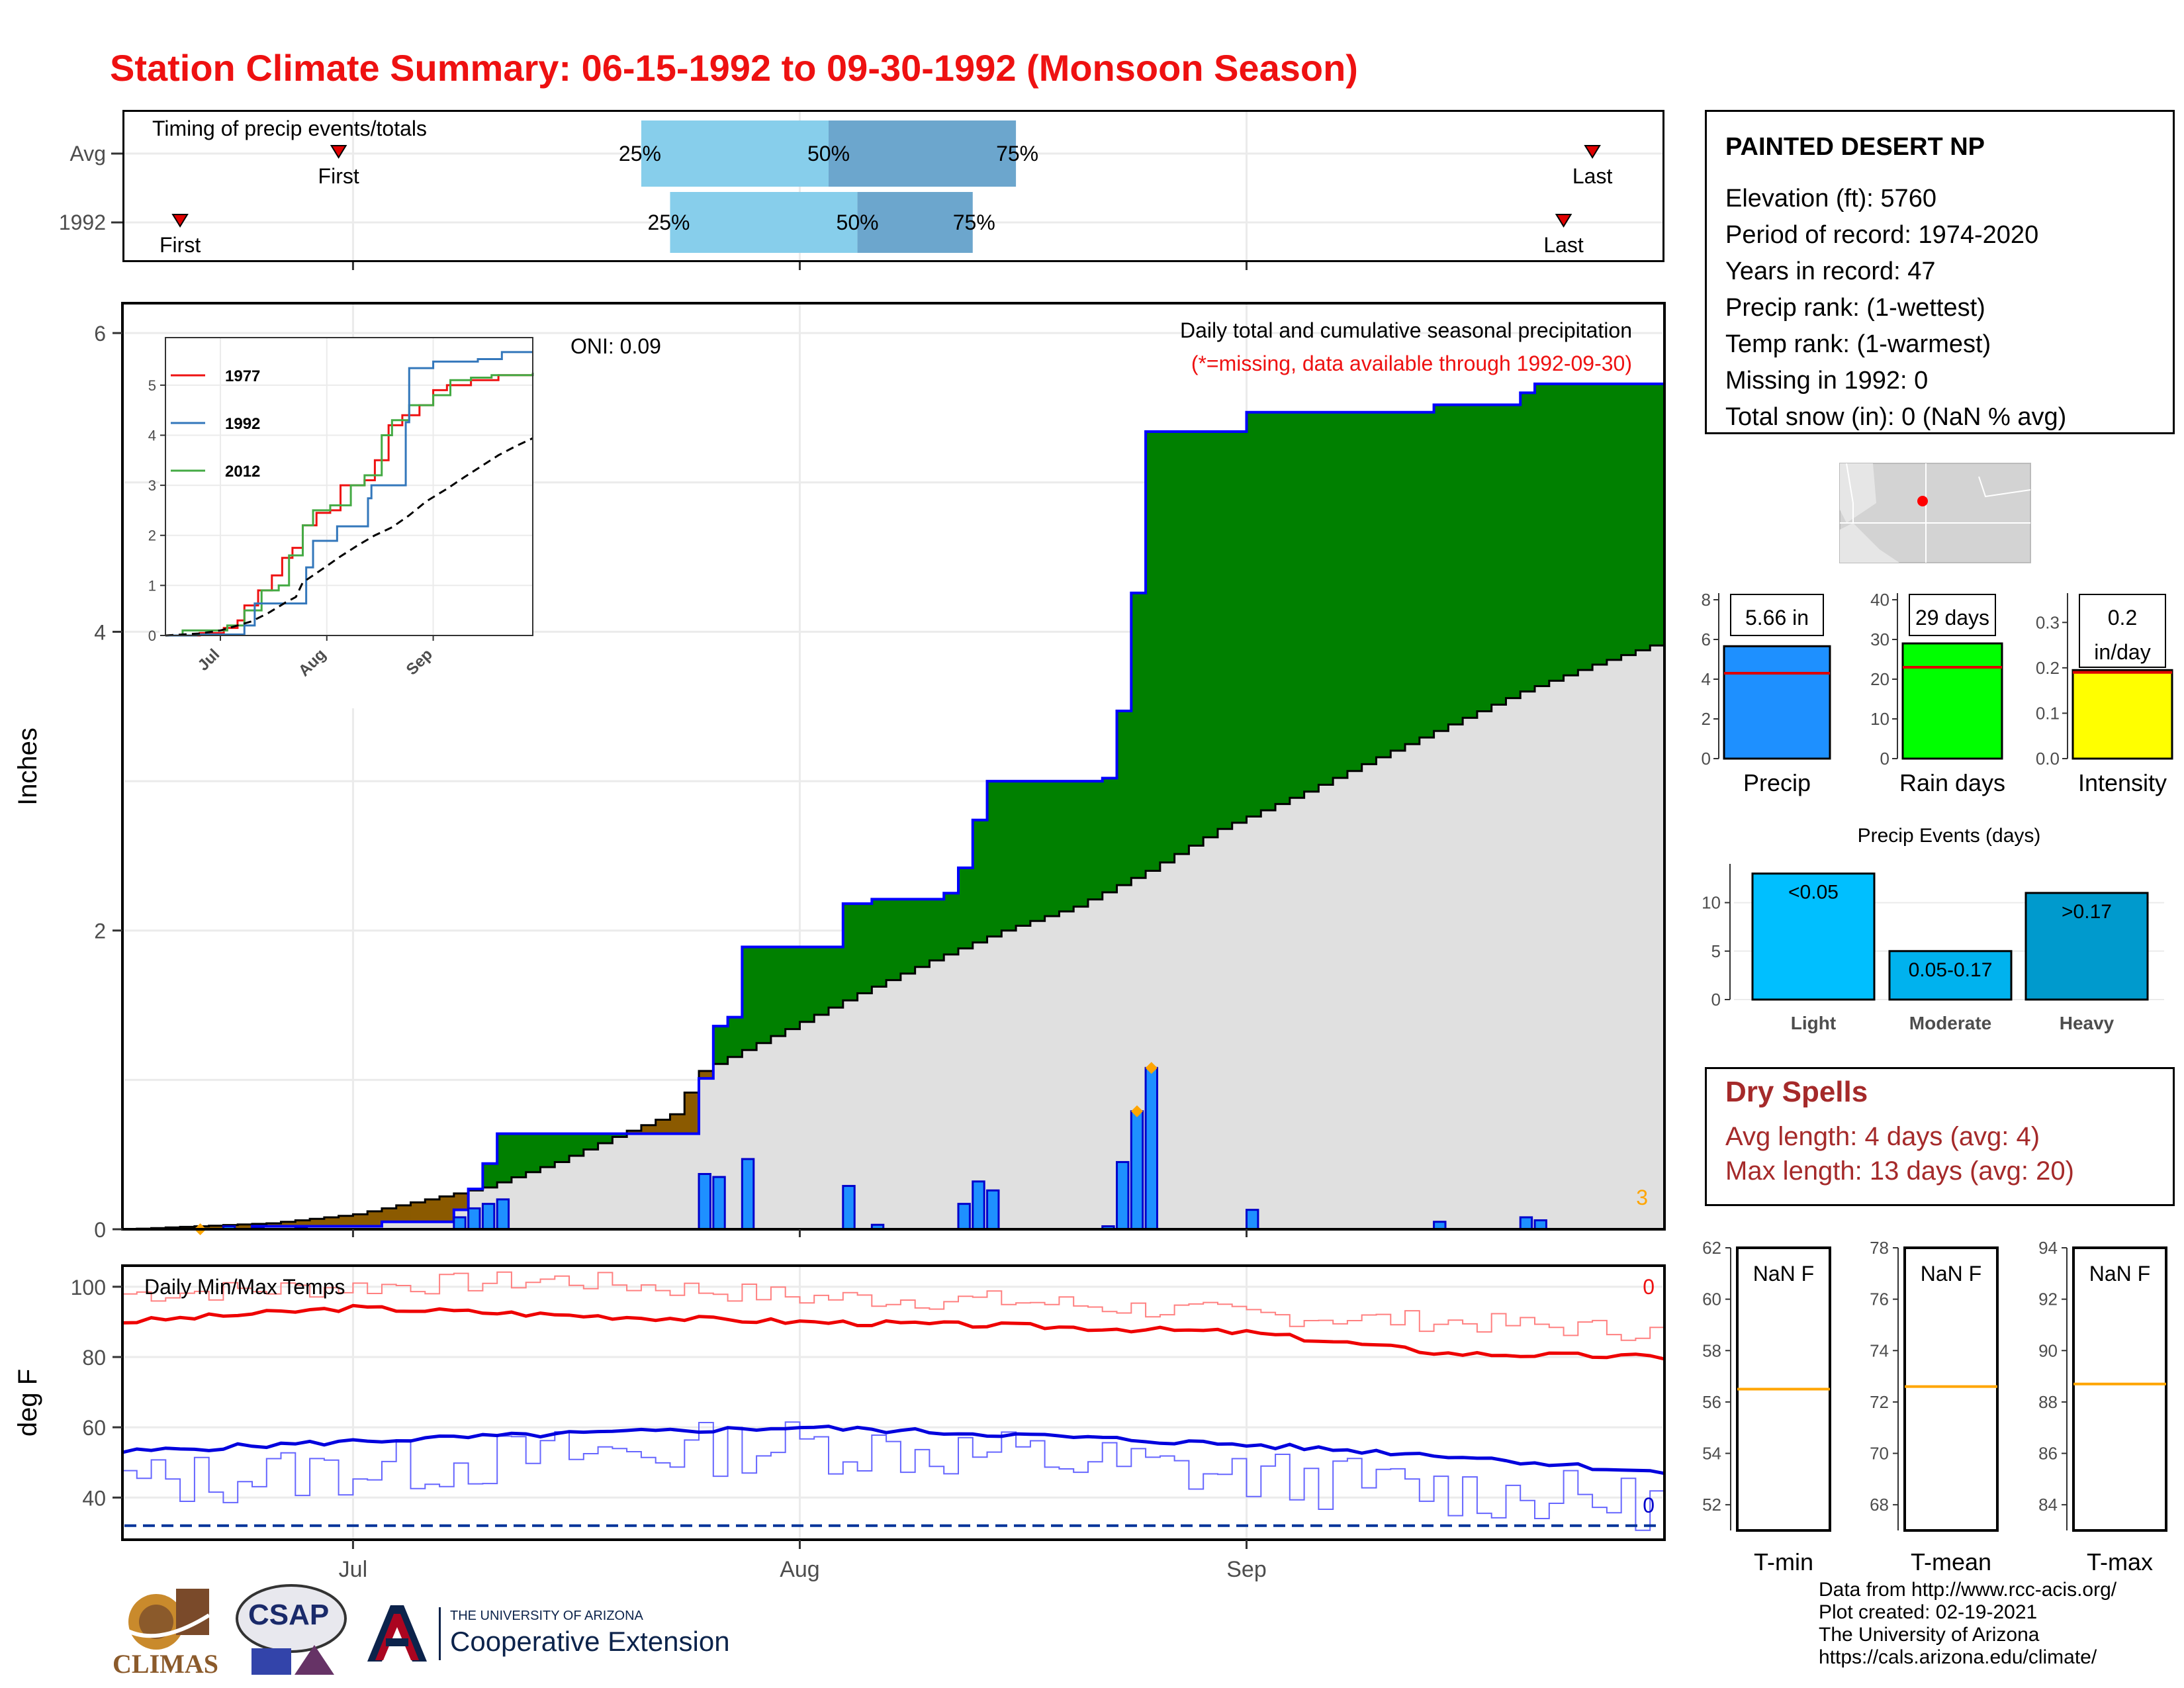 The height and width of the screenshot is (1688, 2184). What do you see at coordinates (1880, 1299) in the screenshot?
I see `temp-panel-tick-label: 76` at bounding box center [1880, 1299].